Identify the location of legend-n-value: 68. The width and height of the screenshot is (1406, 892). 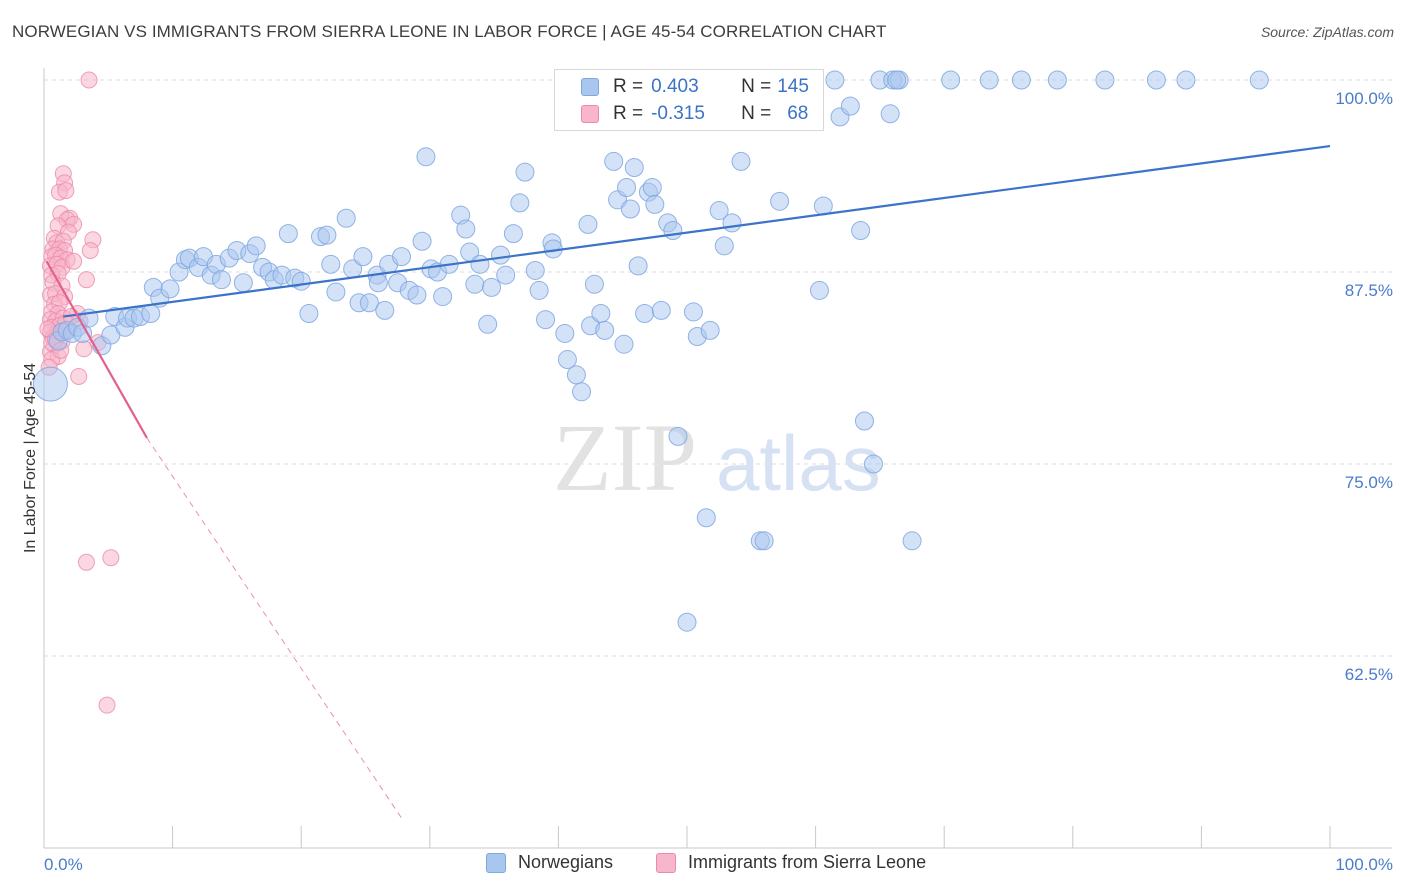
(798, 113).